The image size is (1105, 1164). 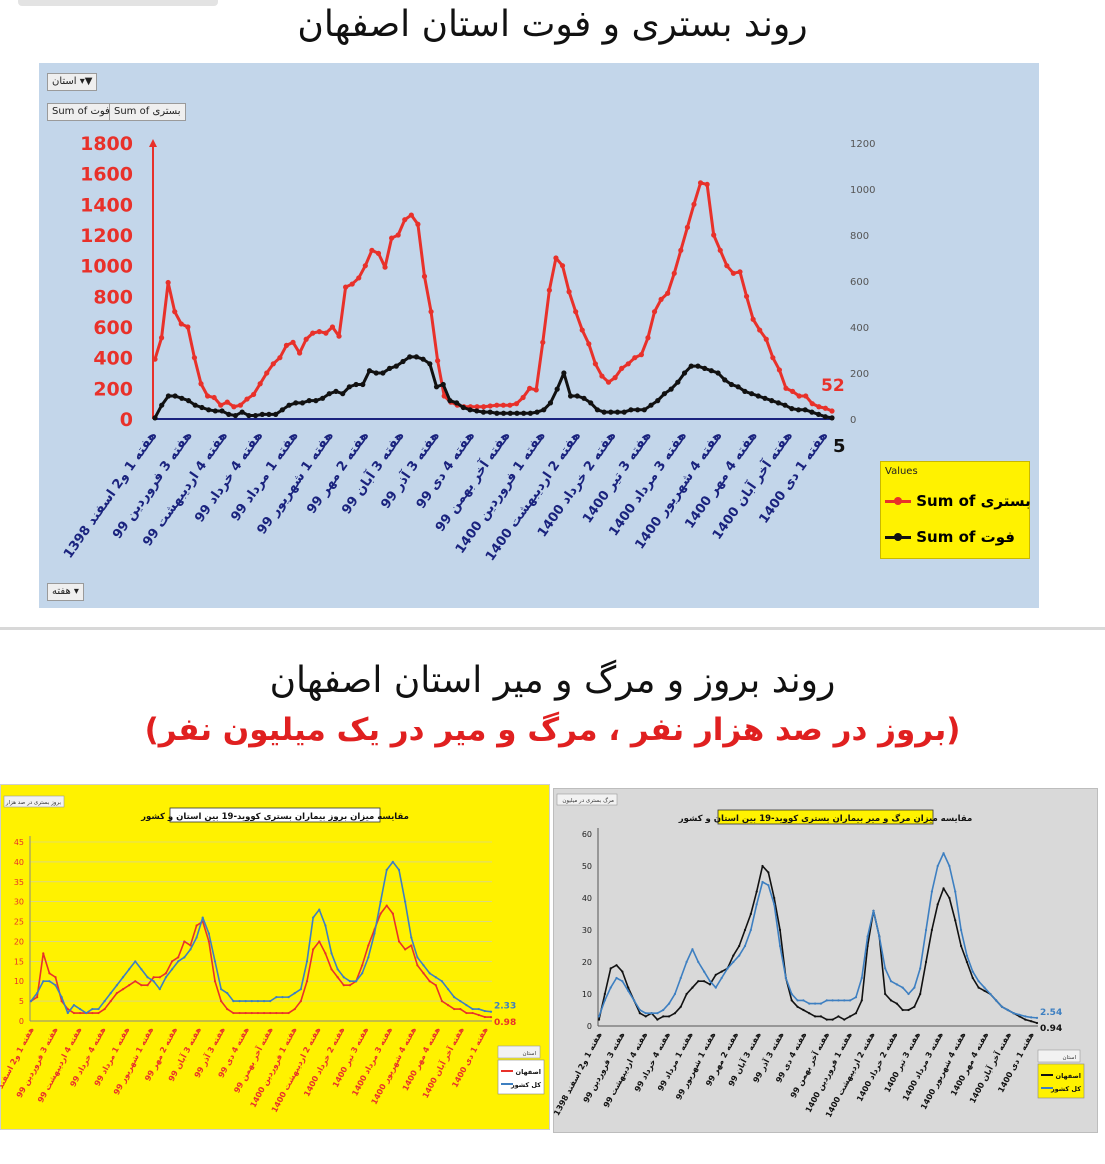 I want to click on filter-button: استان ▾▼, so click(x=72, y=82).